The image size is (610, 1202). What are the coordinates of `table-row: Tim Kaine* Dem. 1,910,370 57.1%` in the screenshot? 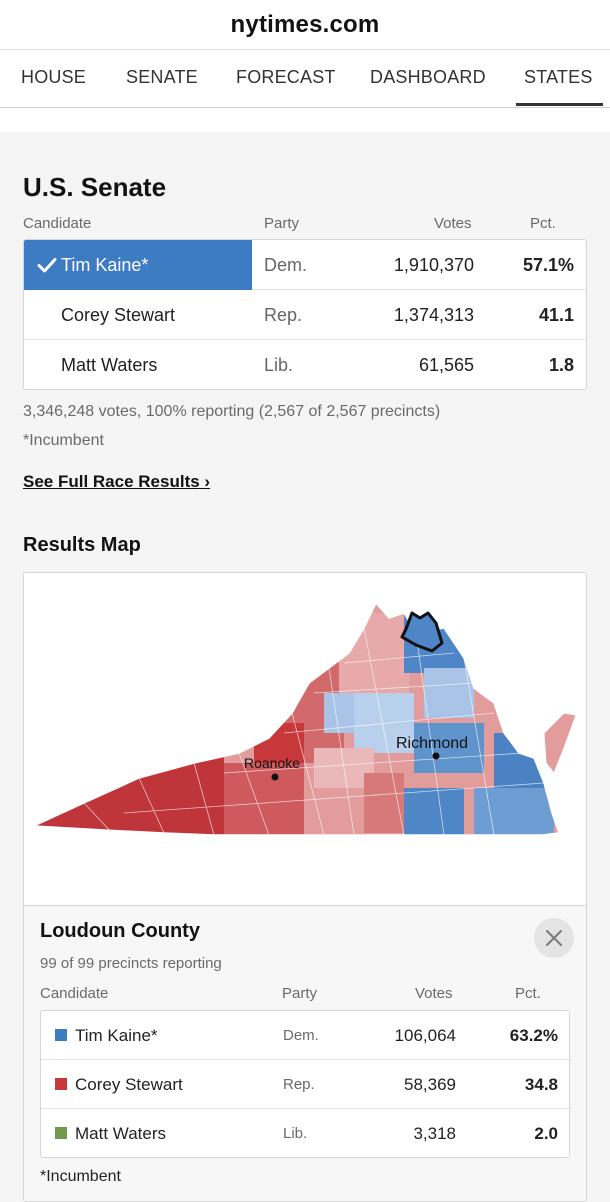 It's located at (305, 265).